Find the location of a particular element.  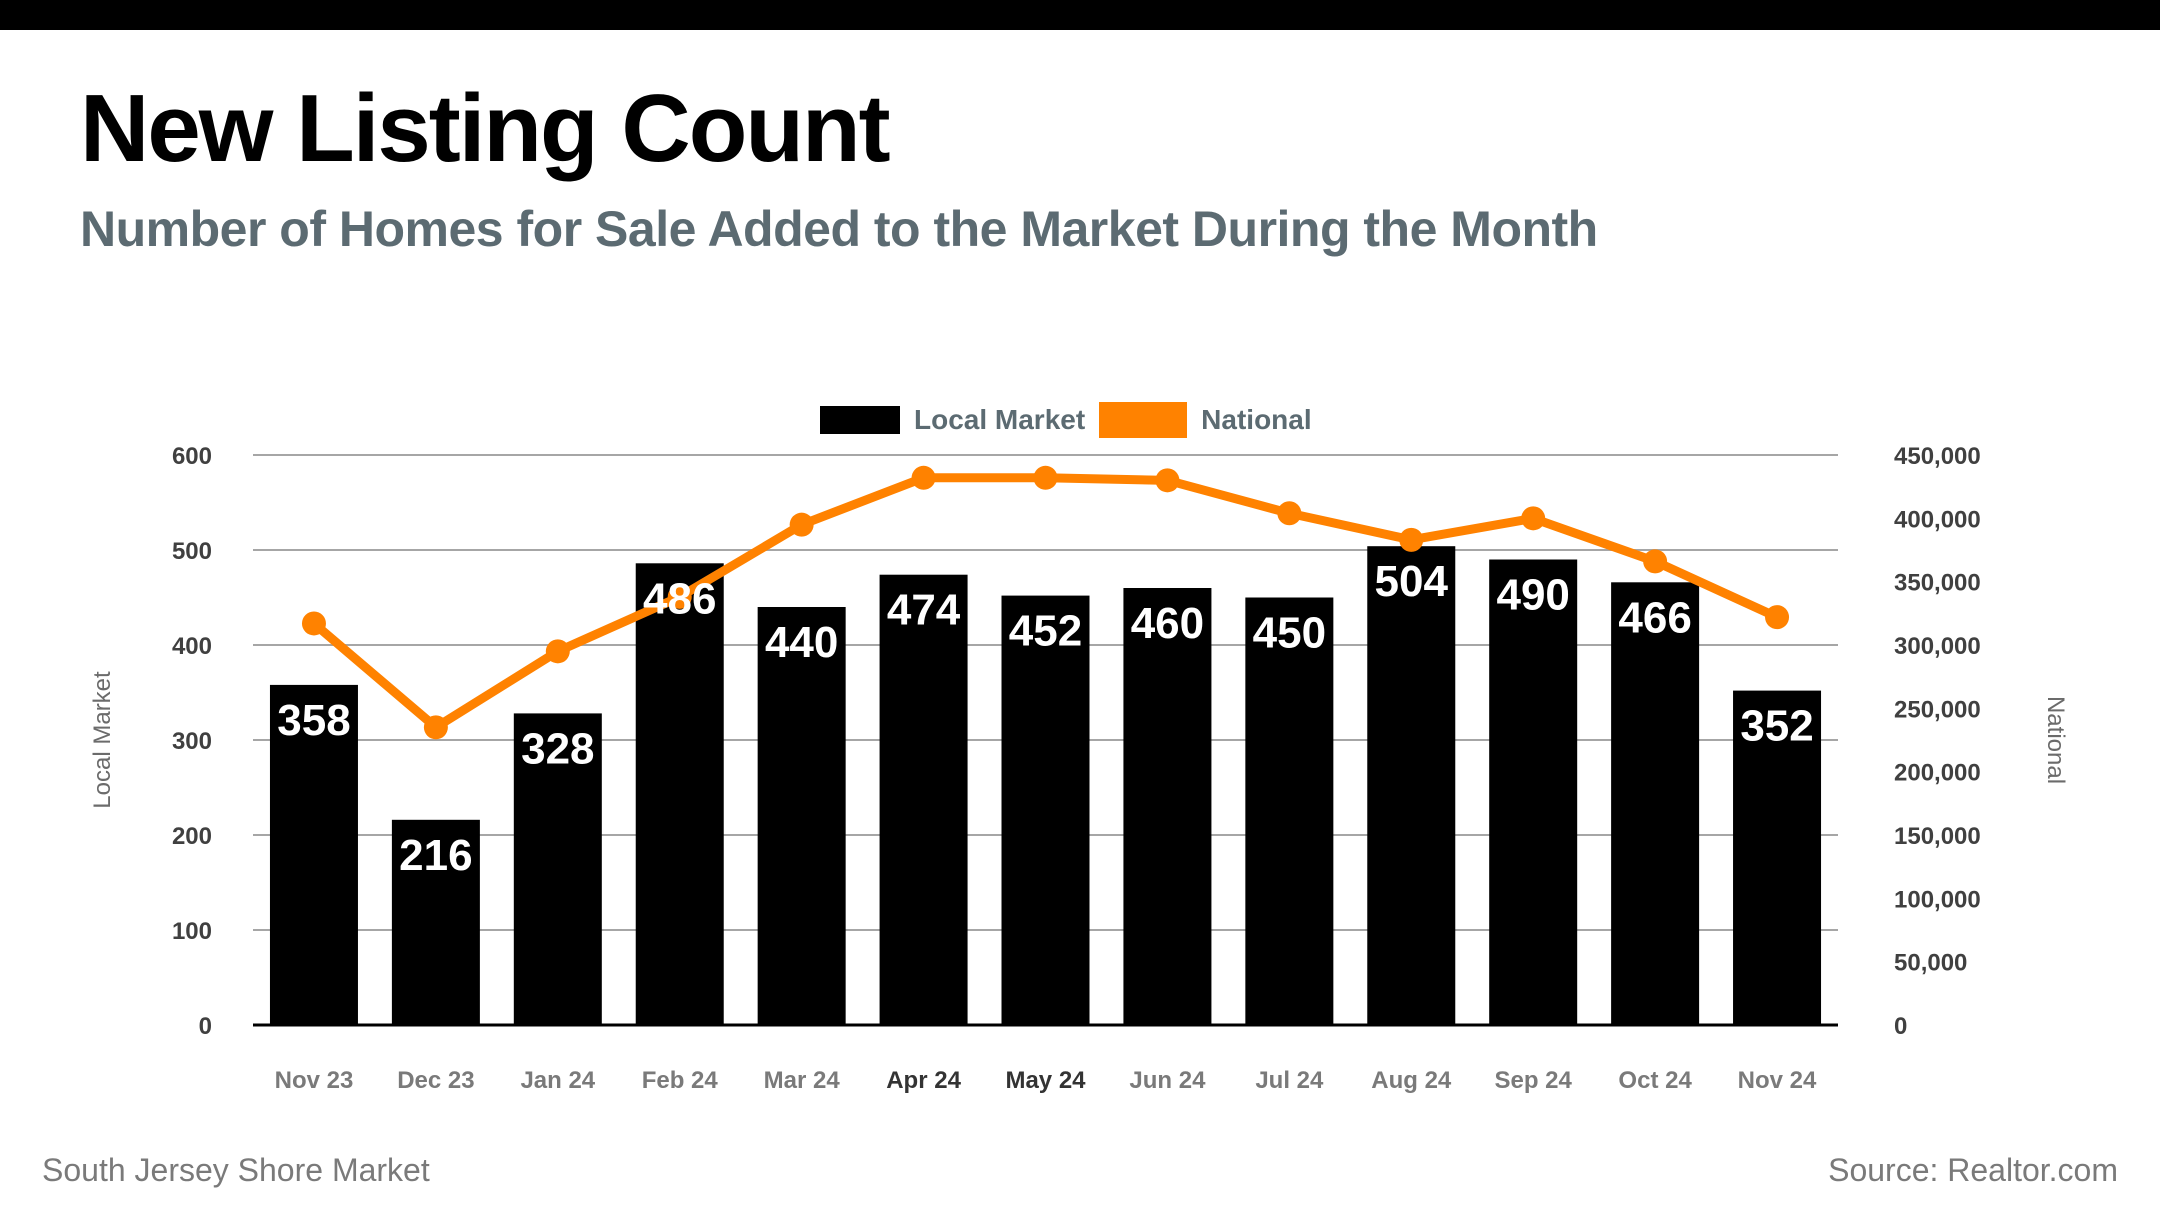

bar-data-label: 466 is located at coordinates (1654, 617).